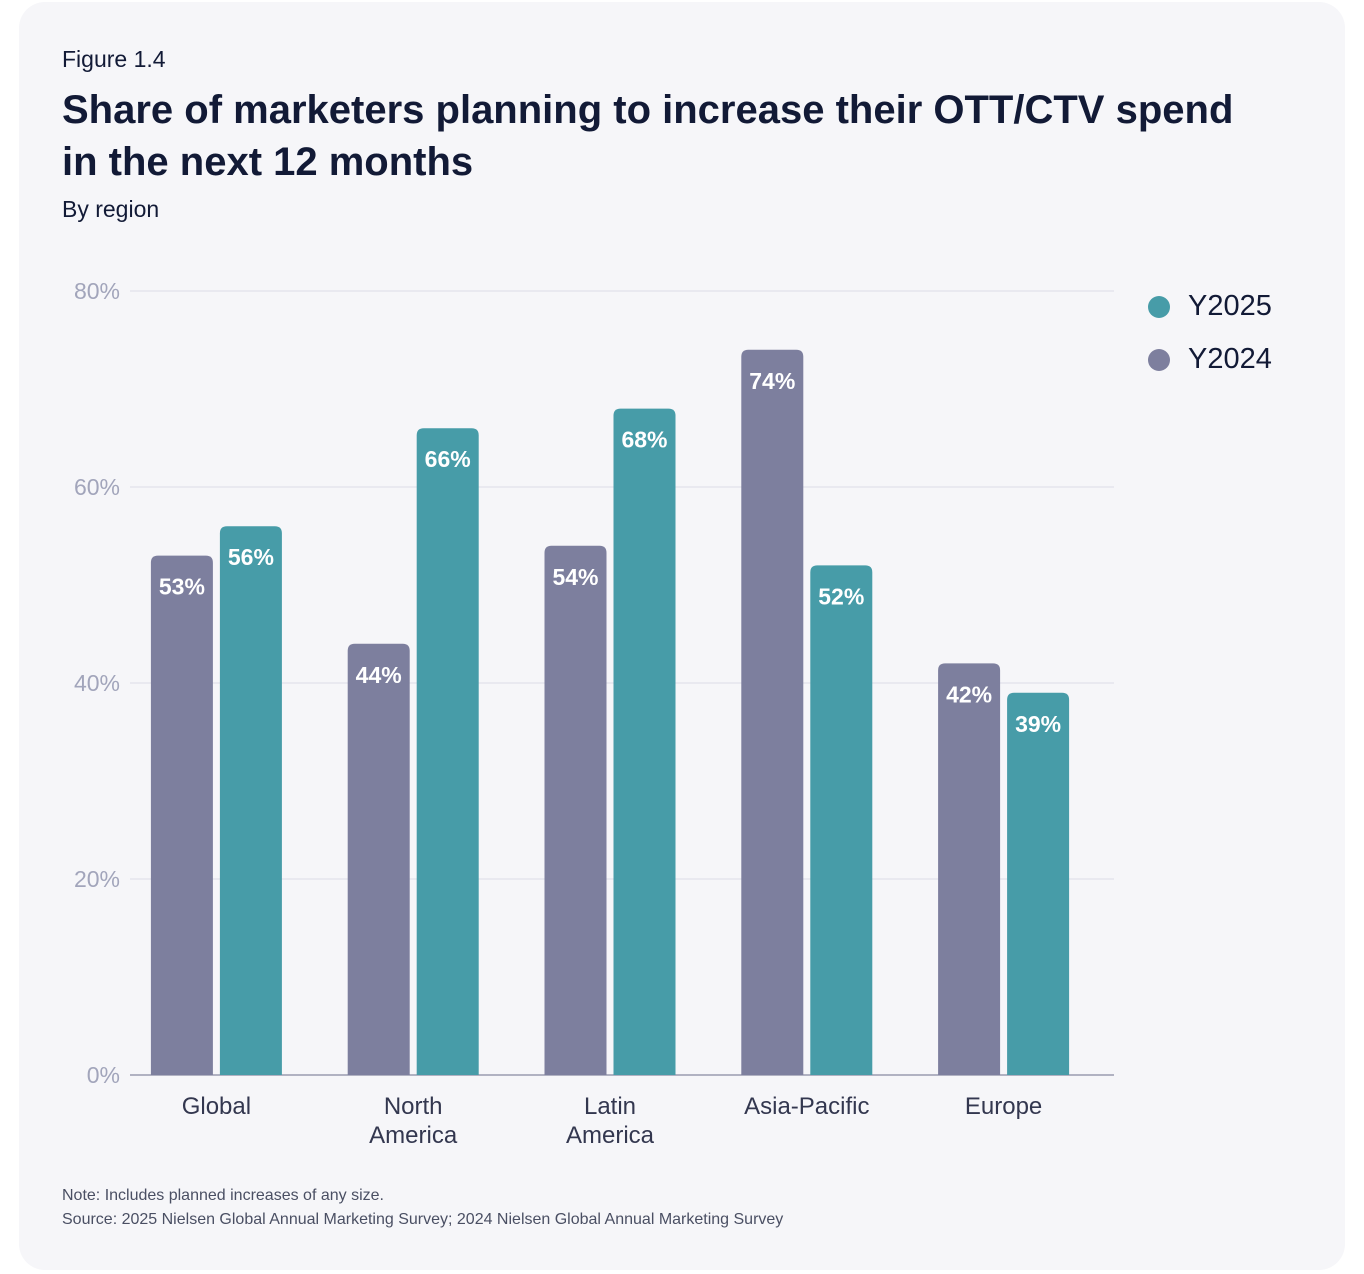  What do you see at coordinates (1230, 359) in the screenshot?
I see `legend-label-y2024: Y2024` at bounding box center [1230, 359].